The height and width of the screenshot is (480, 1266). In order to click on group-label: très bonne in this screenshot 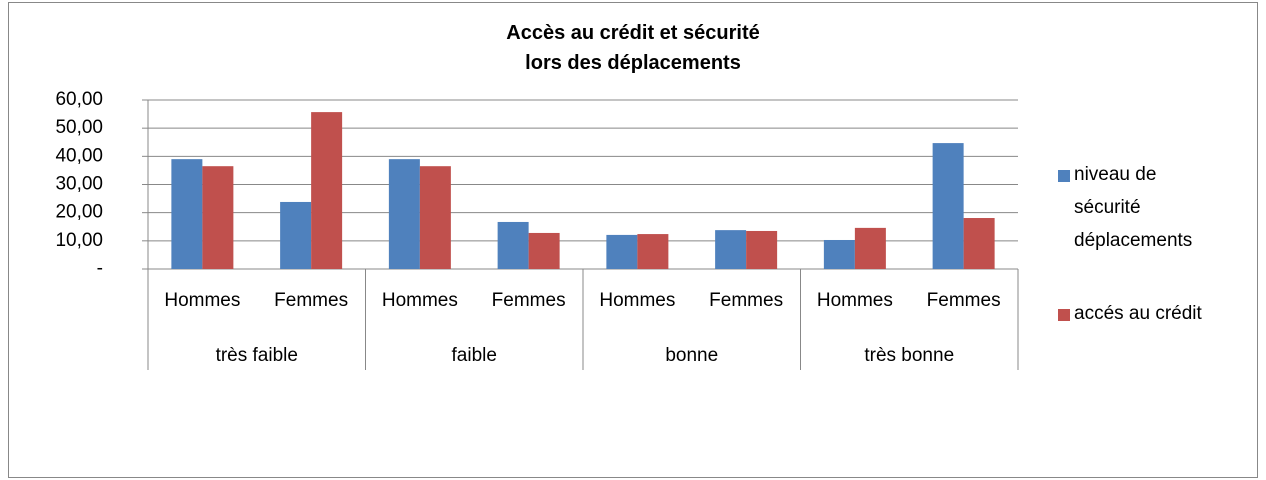, I will do `click(909, 355)`.